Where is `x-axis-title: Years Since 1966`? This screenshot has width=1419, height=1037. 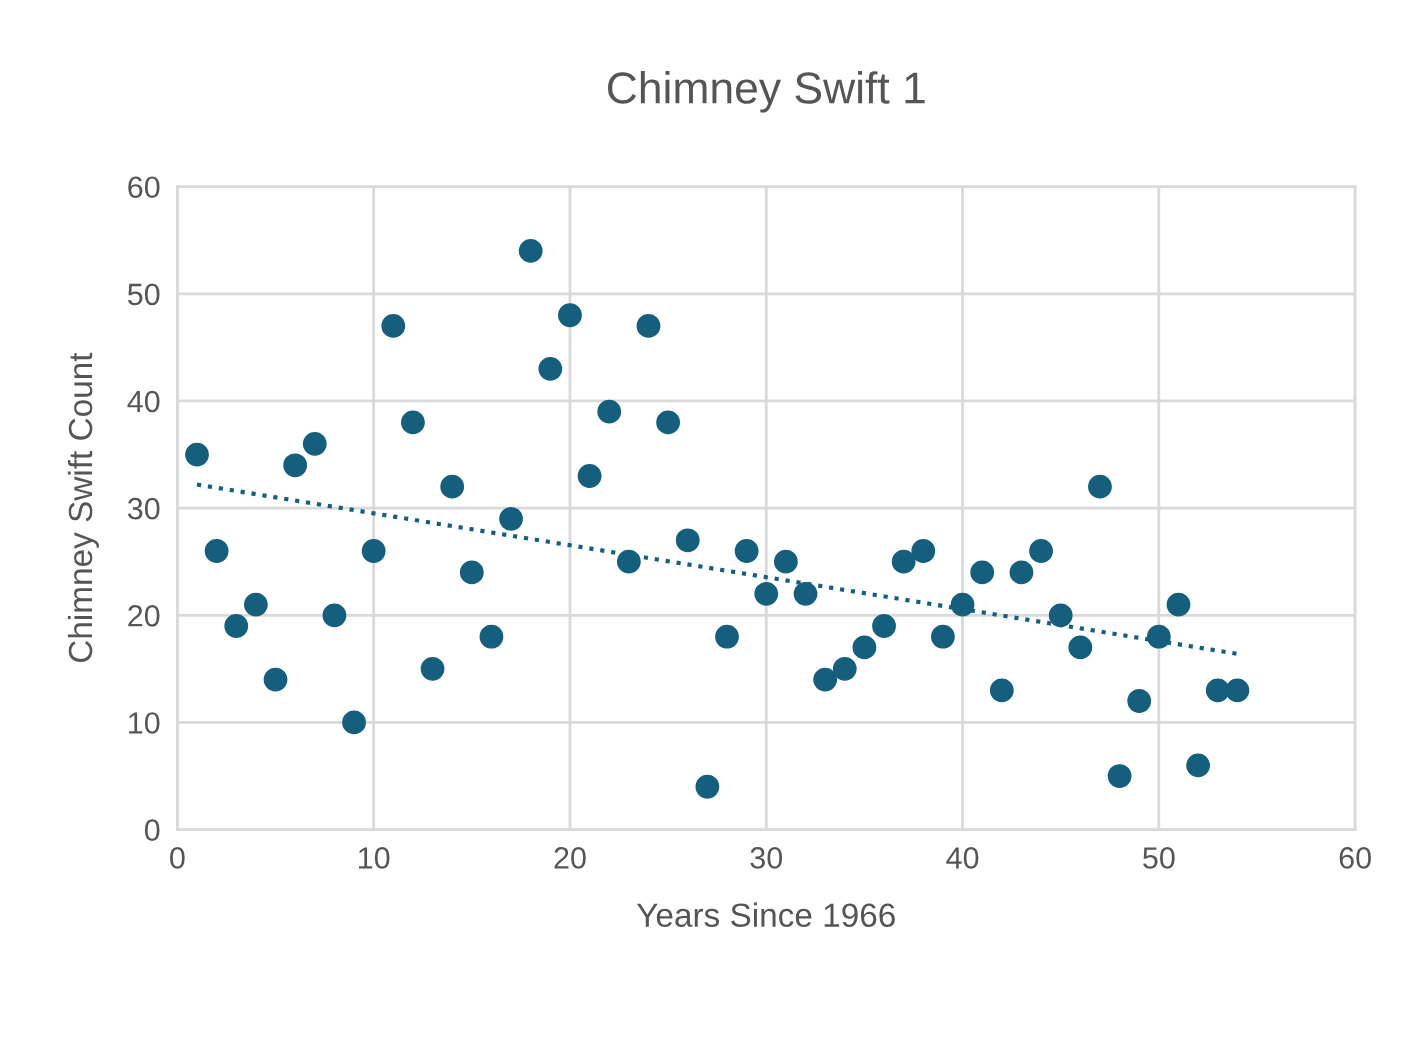
x-axis-title: Years Since 1966 is located at coordinates (765, 915).